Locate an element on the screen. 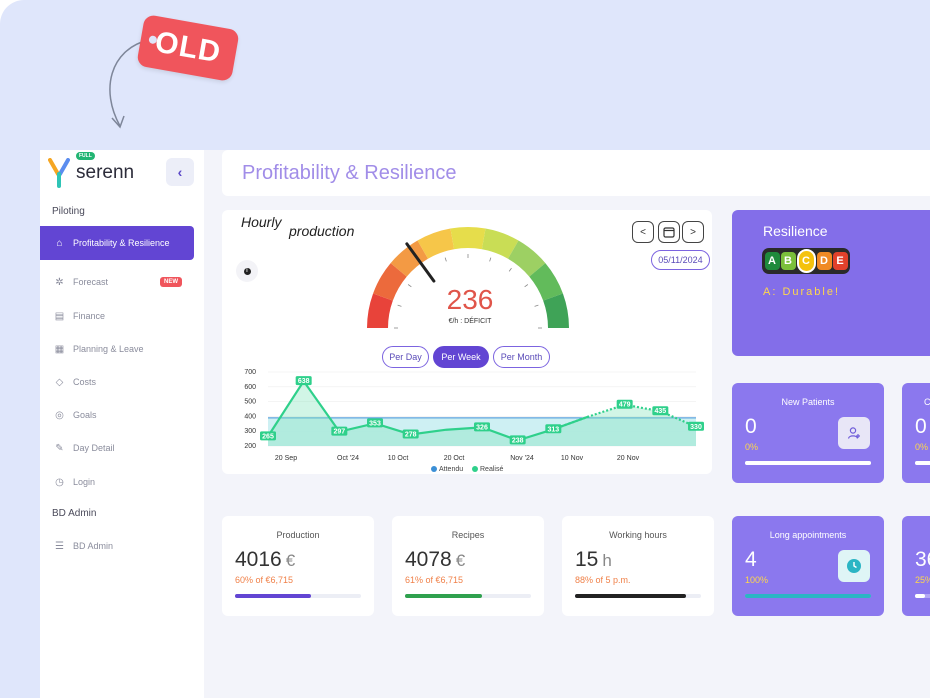  home-icon: ⌂ is located at coordinates (59, 243).